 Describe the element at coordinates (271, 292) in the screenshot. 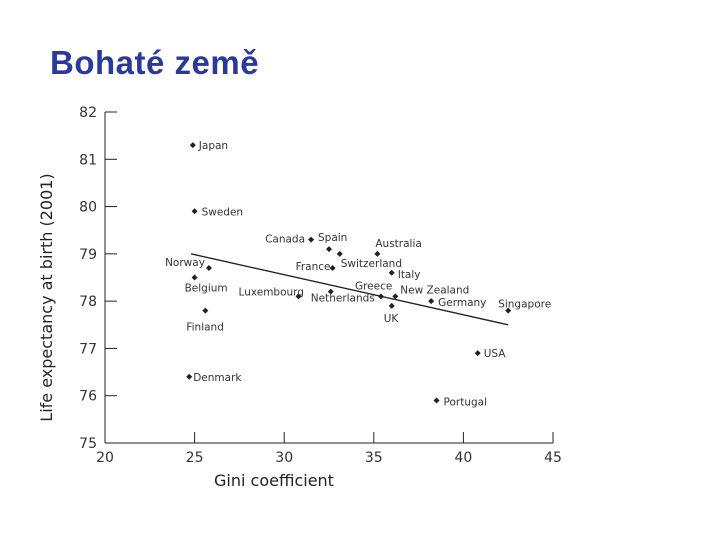

I see `point-label: Luxembourg` at that location.